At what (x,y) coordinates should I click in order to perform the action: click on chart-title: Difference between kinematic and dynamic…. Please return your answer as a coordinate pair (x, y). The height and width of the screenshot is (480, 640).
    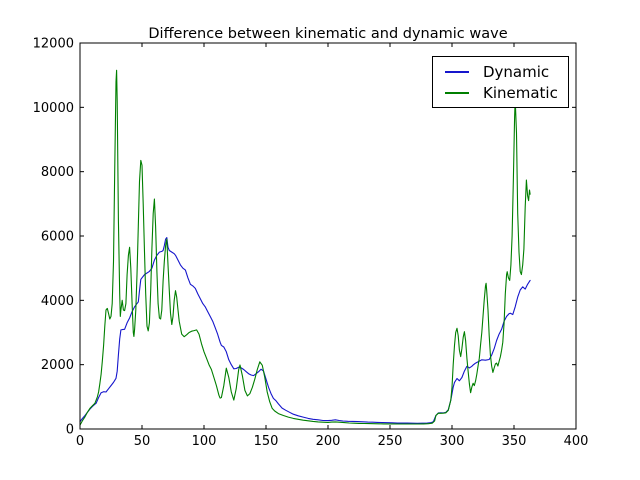
    Looking at the image, I should click on (328, 34).